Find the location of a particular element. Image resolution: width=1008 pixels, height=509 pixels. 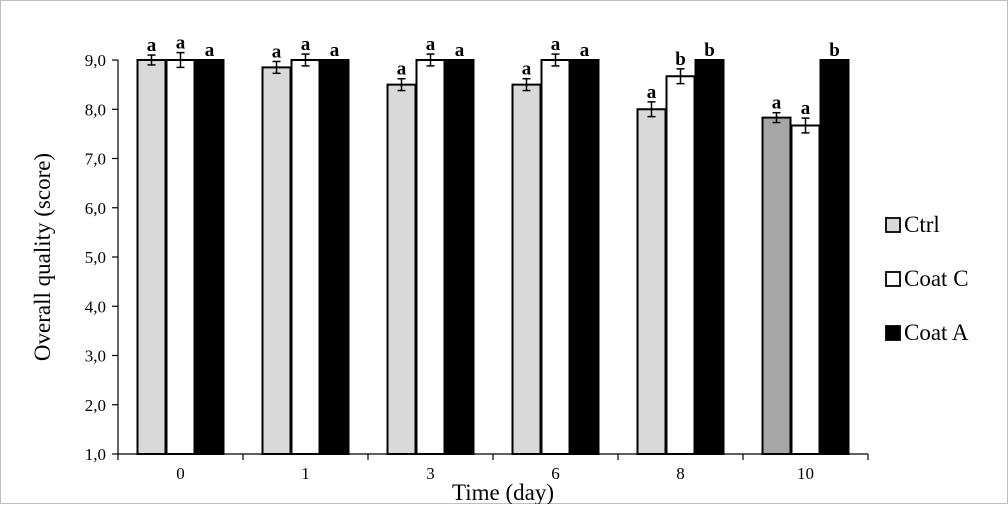

legend-label: Ctrl is located at coordinates (922, 224).